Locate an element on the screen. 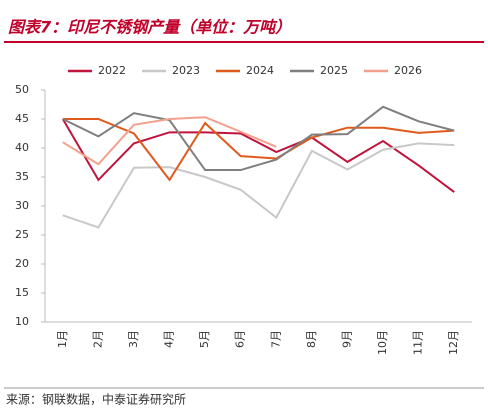 Image resolution: width=488 pixels, height=412 pixels. source: 来源：钢联数据，中泰证券研究所 is located at coordinates (96, 399).